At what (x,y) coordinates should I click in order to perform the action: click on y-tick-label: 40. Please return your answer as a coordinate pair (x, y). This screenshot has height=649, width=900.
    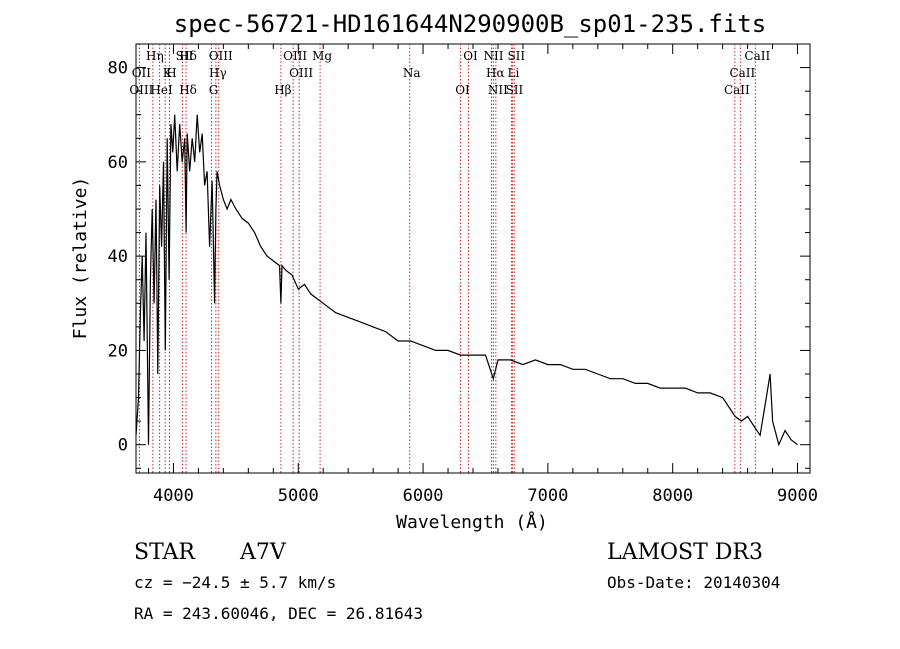
    Looking at the image, I should click on (118, 257).